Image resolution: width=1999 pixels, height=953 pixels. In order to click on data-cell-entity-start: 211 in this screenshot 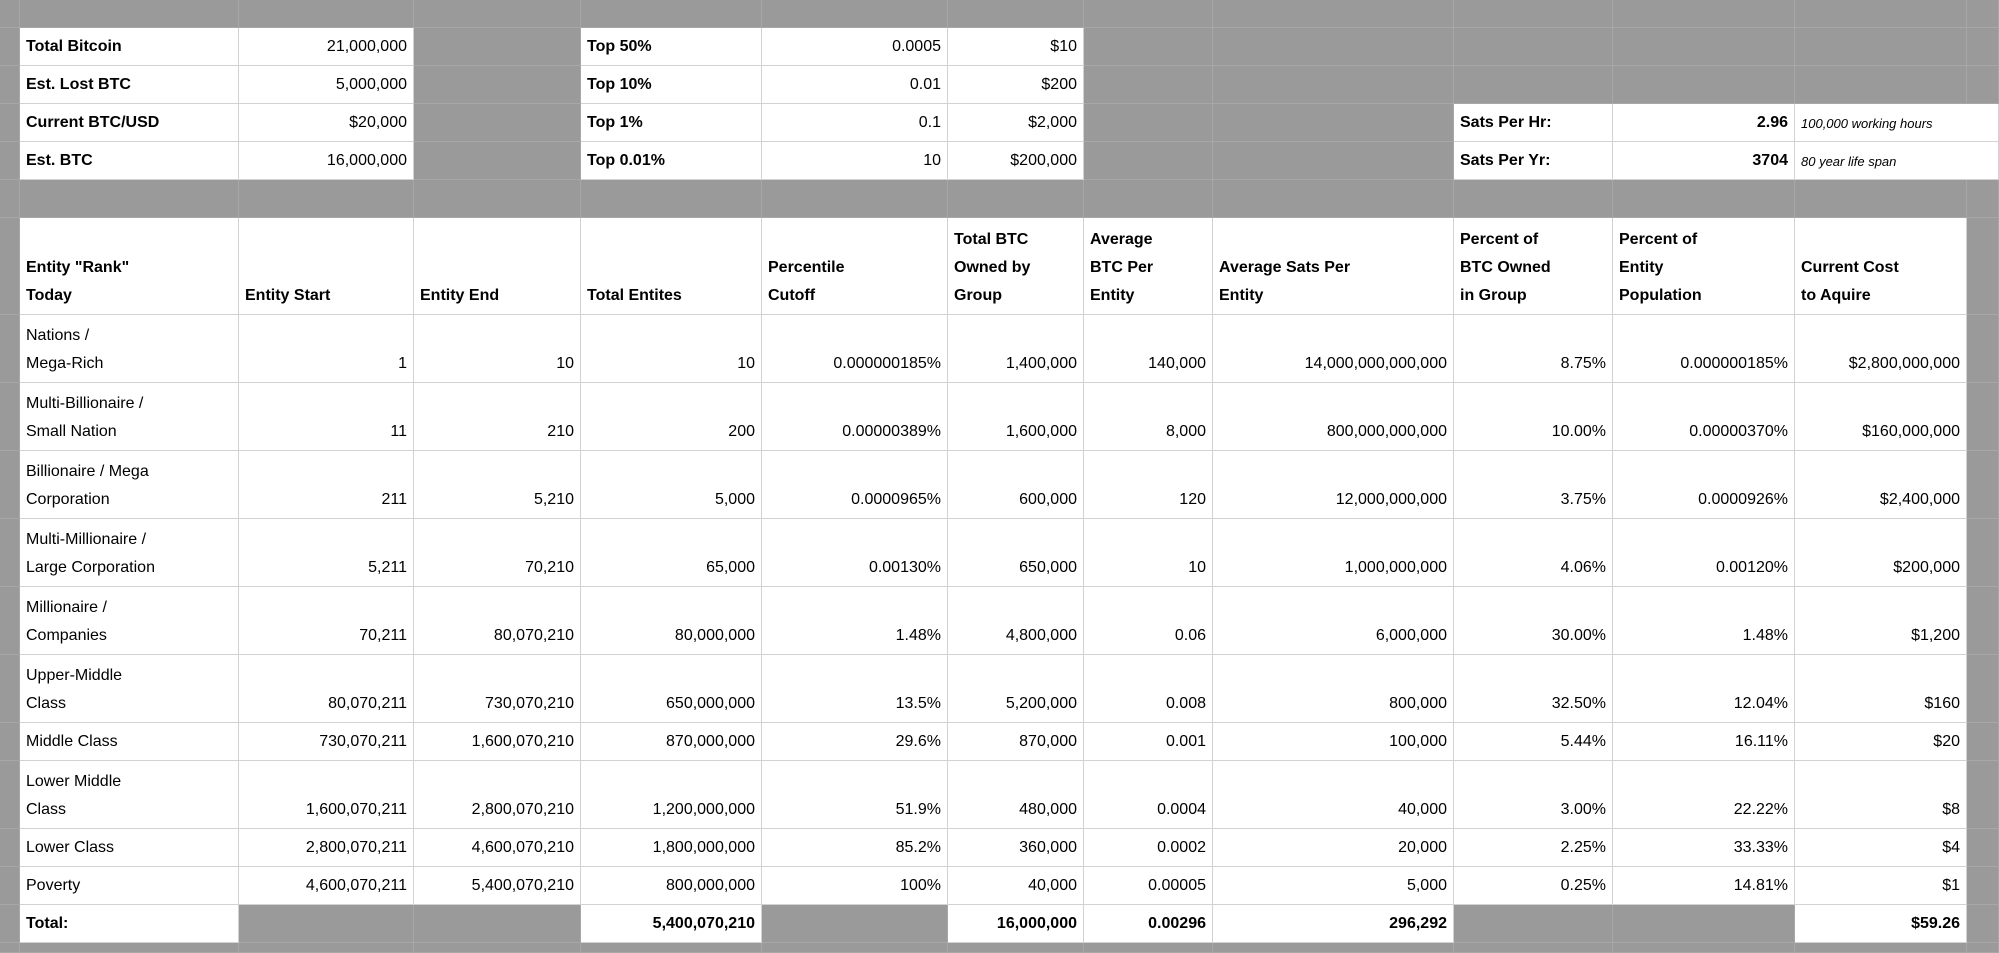, I will do `click(326, 485)`.